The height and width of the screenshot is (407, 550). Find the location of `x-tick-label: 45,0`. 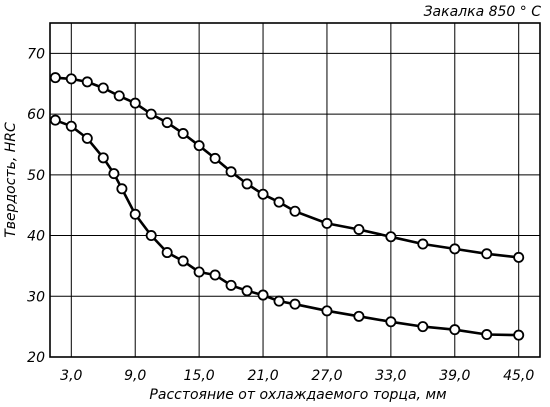

x-tick-label: 45,0 is located at coordinates (518, 376).